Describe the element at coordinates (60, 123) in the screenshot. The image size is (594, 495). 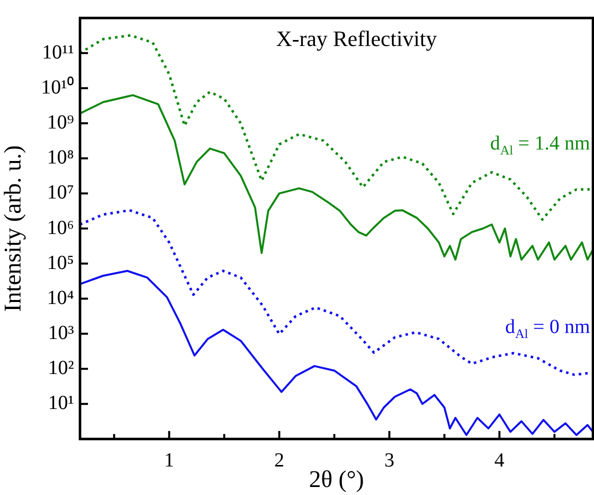
I see `y-tick-label: 10⁹` at that location.